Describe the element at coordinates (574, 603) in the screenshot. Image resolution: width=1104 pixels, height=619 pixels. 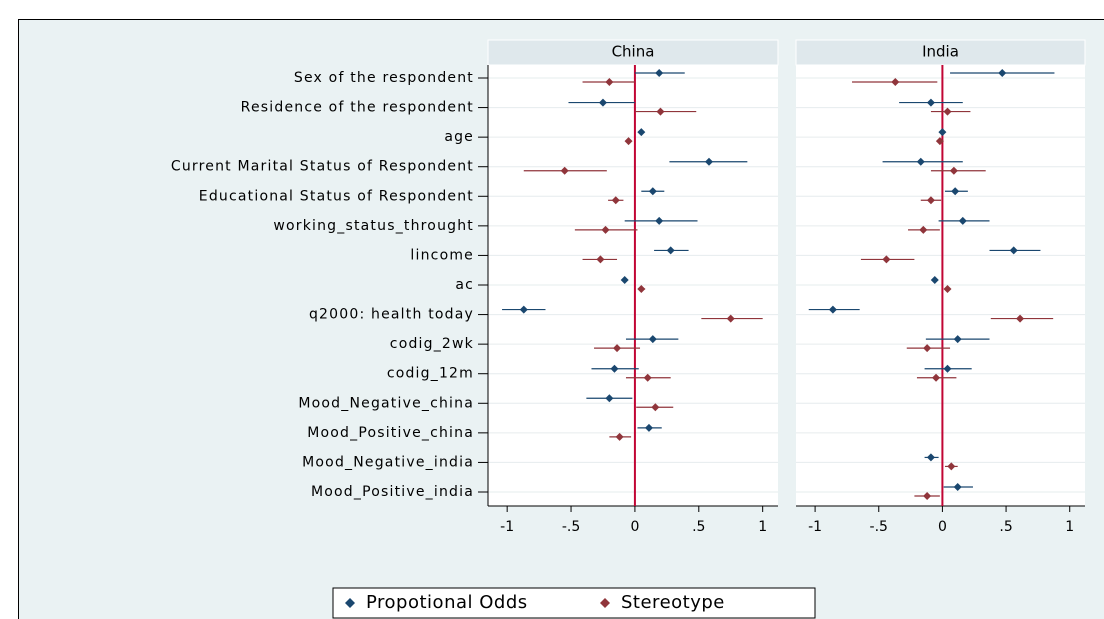
I see `legend-box` at that location.